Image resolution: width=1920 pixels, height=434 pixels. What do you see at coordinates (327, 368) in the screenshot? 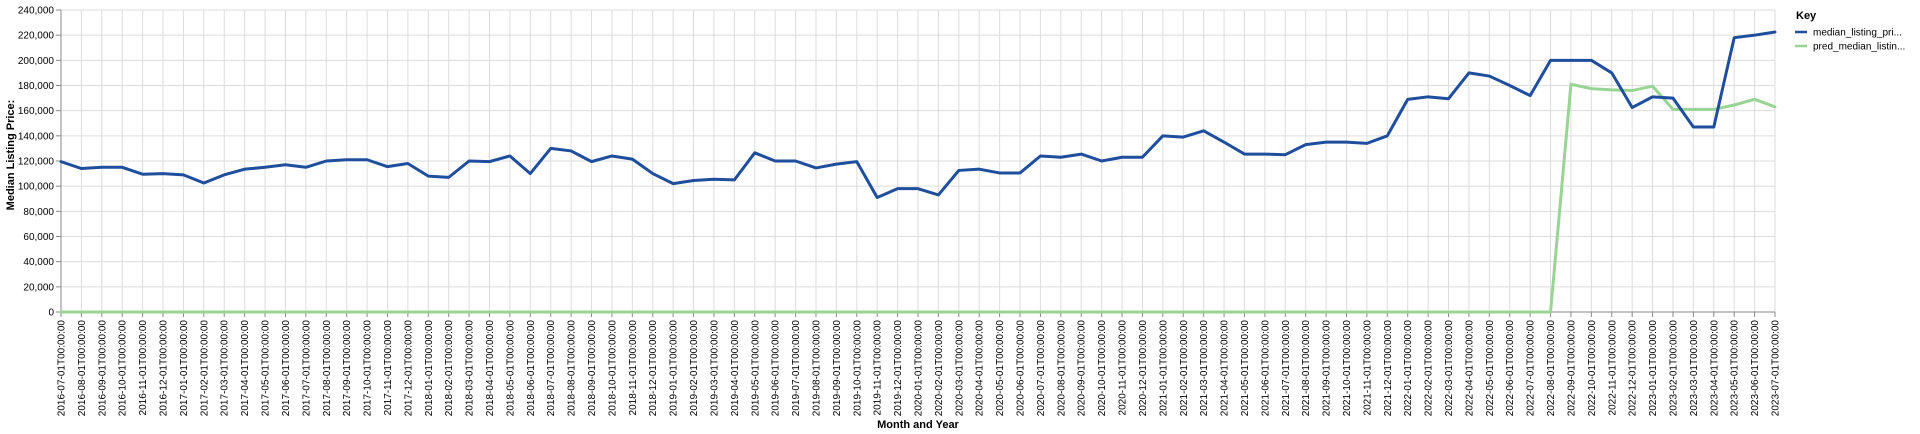
I see `x-tick-label: 2017-08-01T00:00:00` at bounding box center [327, 368].